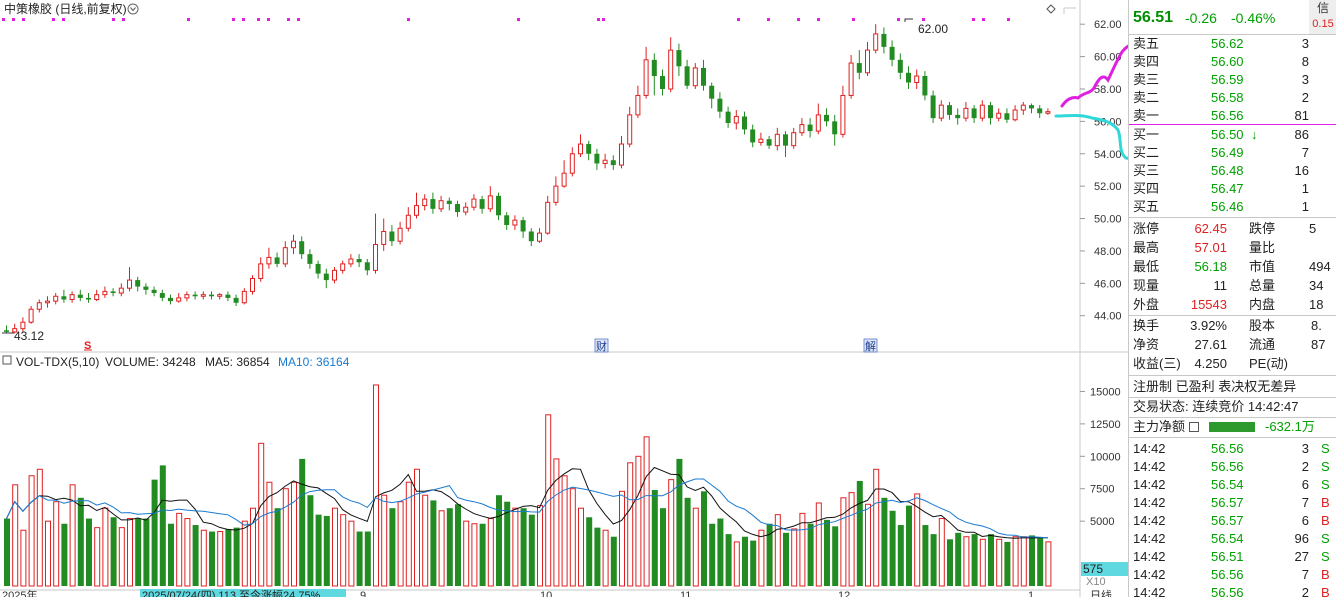 This screenshot has width=1336, height=597. What do you see at coordinates (1305, 97) in the screenshot?
I see `ask-volume: 2` at bounding box center [1305, 97].